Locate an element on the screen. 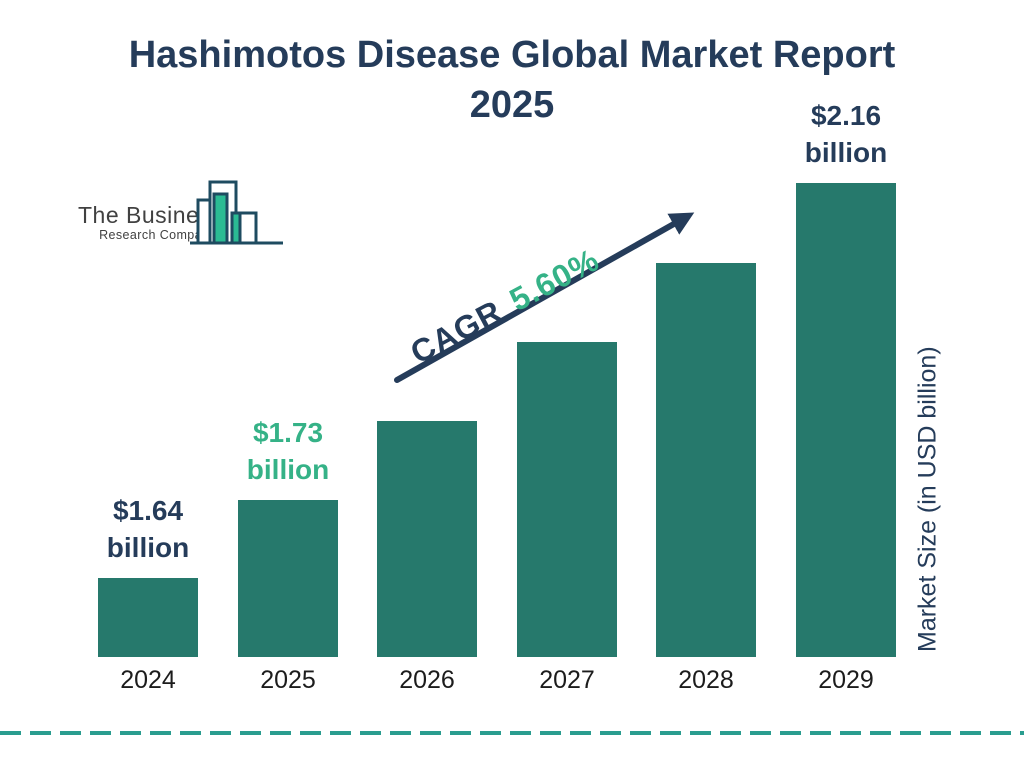 The image size is (1024, 768). bottom-dashed-divider is located at coordinates (512, 733).